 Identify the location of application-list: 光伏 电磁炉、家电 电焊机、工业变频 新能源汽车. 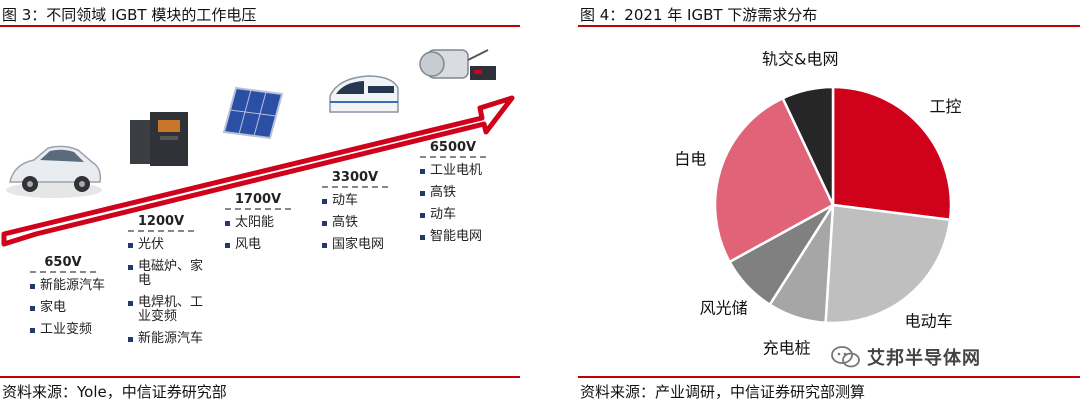
(171, 292).